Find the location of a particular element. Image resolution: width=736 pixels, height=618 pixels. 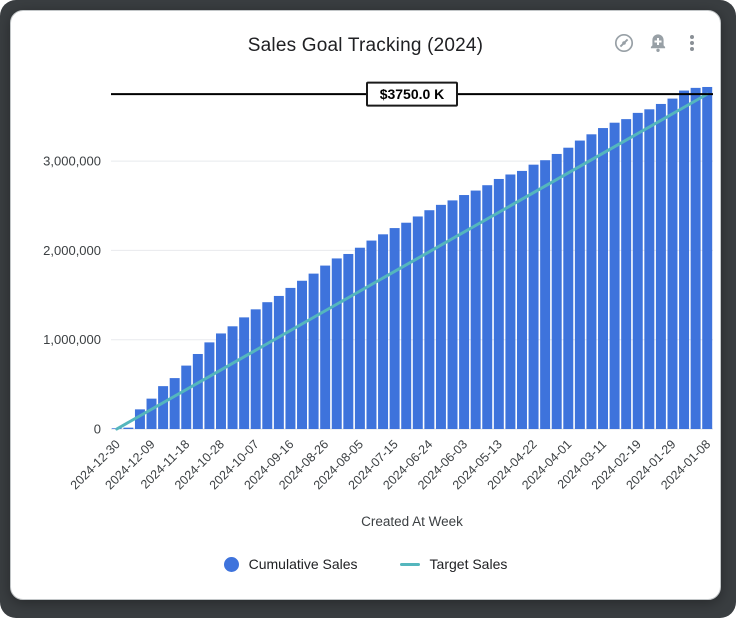

chart-title: Sales Goal Tracking (2024) is located at coordinates (365, 45).